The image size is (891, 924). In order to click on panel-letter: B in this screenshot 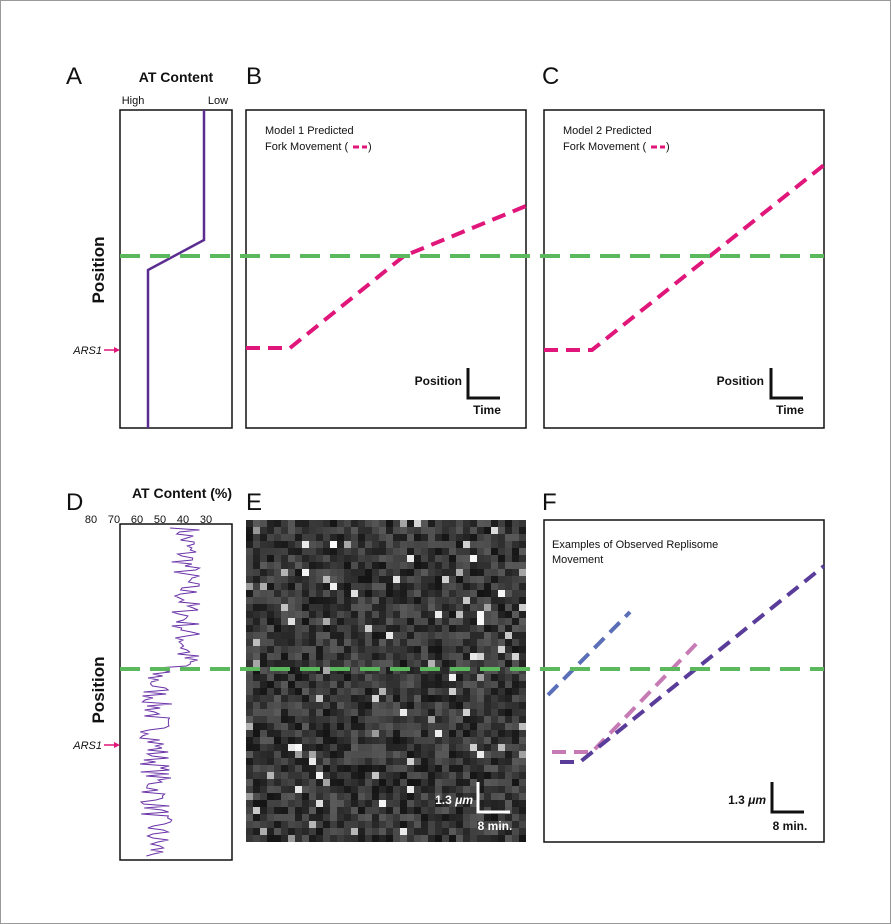, I will do `click(254, 76)`.